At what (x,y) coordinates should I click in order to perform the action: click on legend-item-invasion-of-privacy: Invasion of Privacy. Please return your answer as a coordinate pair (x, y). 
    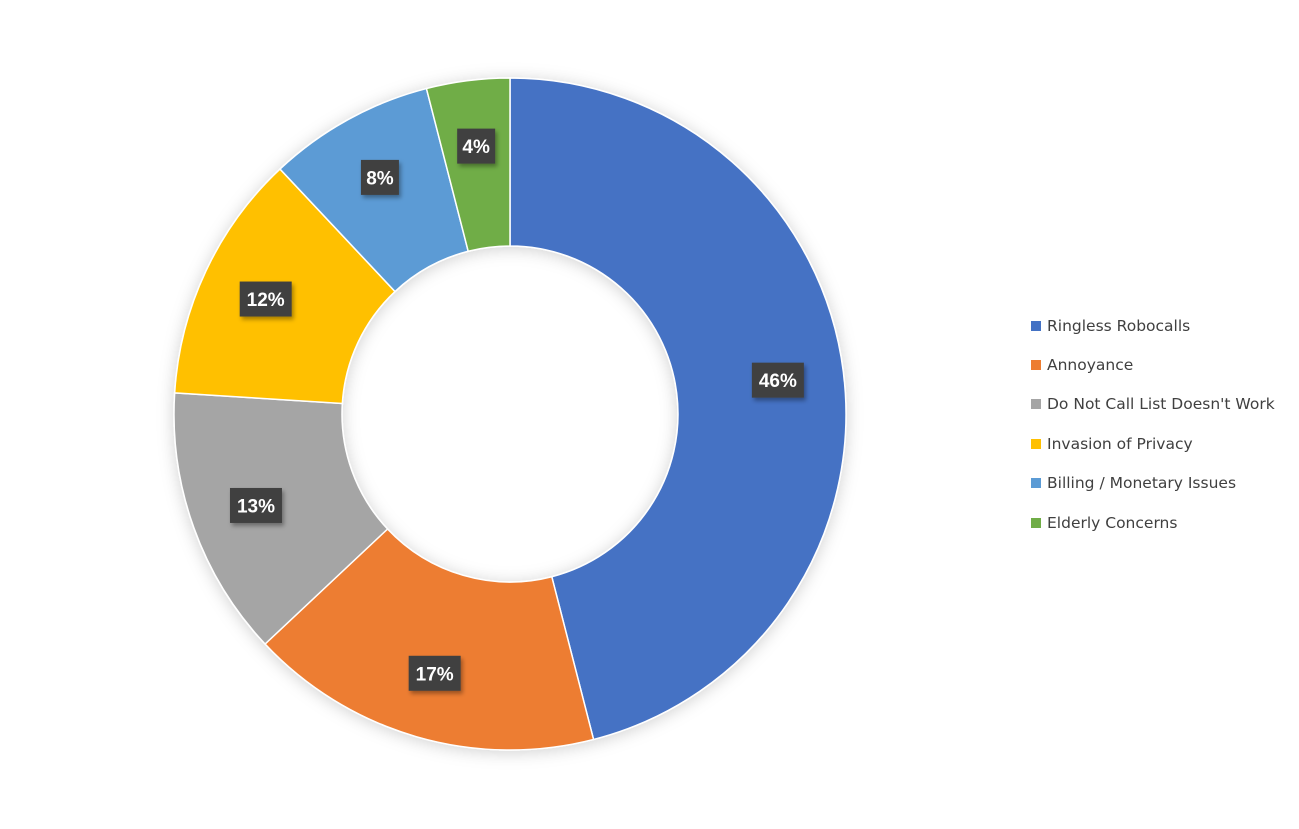
    Looking at the image, I should click on (1162, 443).